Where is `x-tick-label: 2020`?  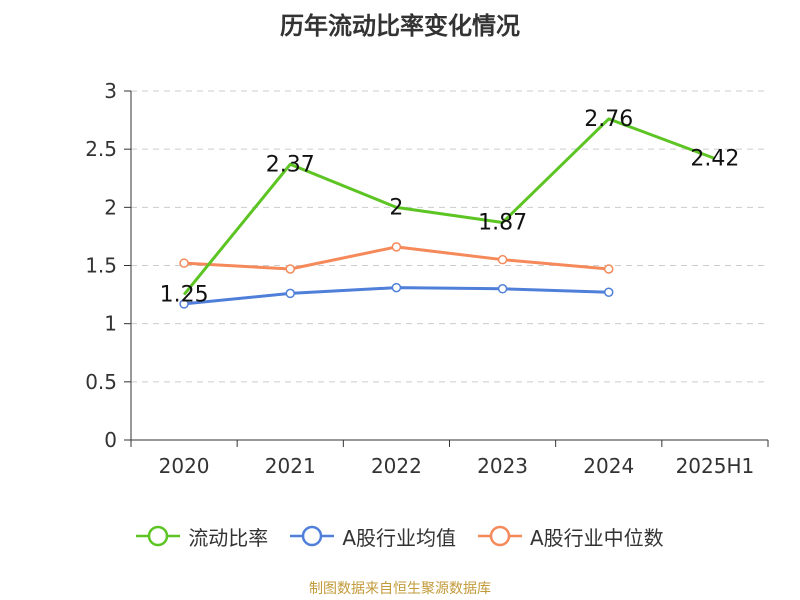 x-tick-label: 2020 is located at coordinates (184, 466).